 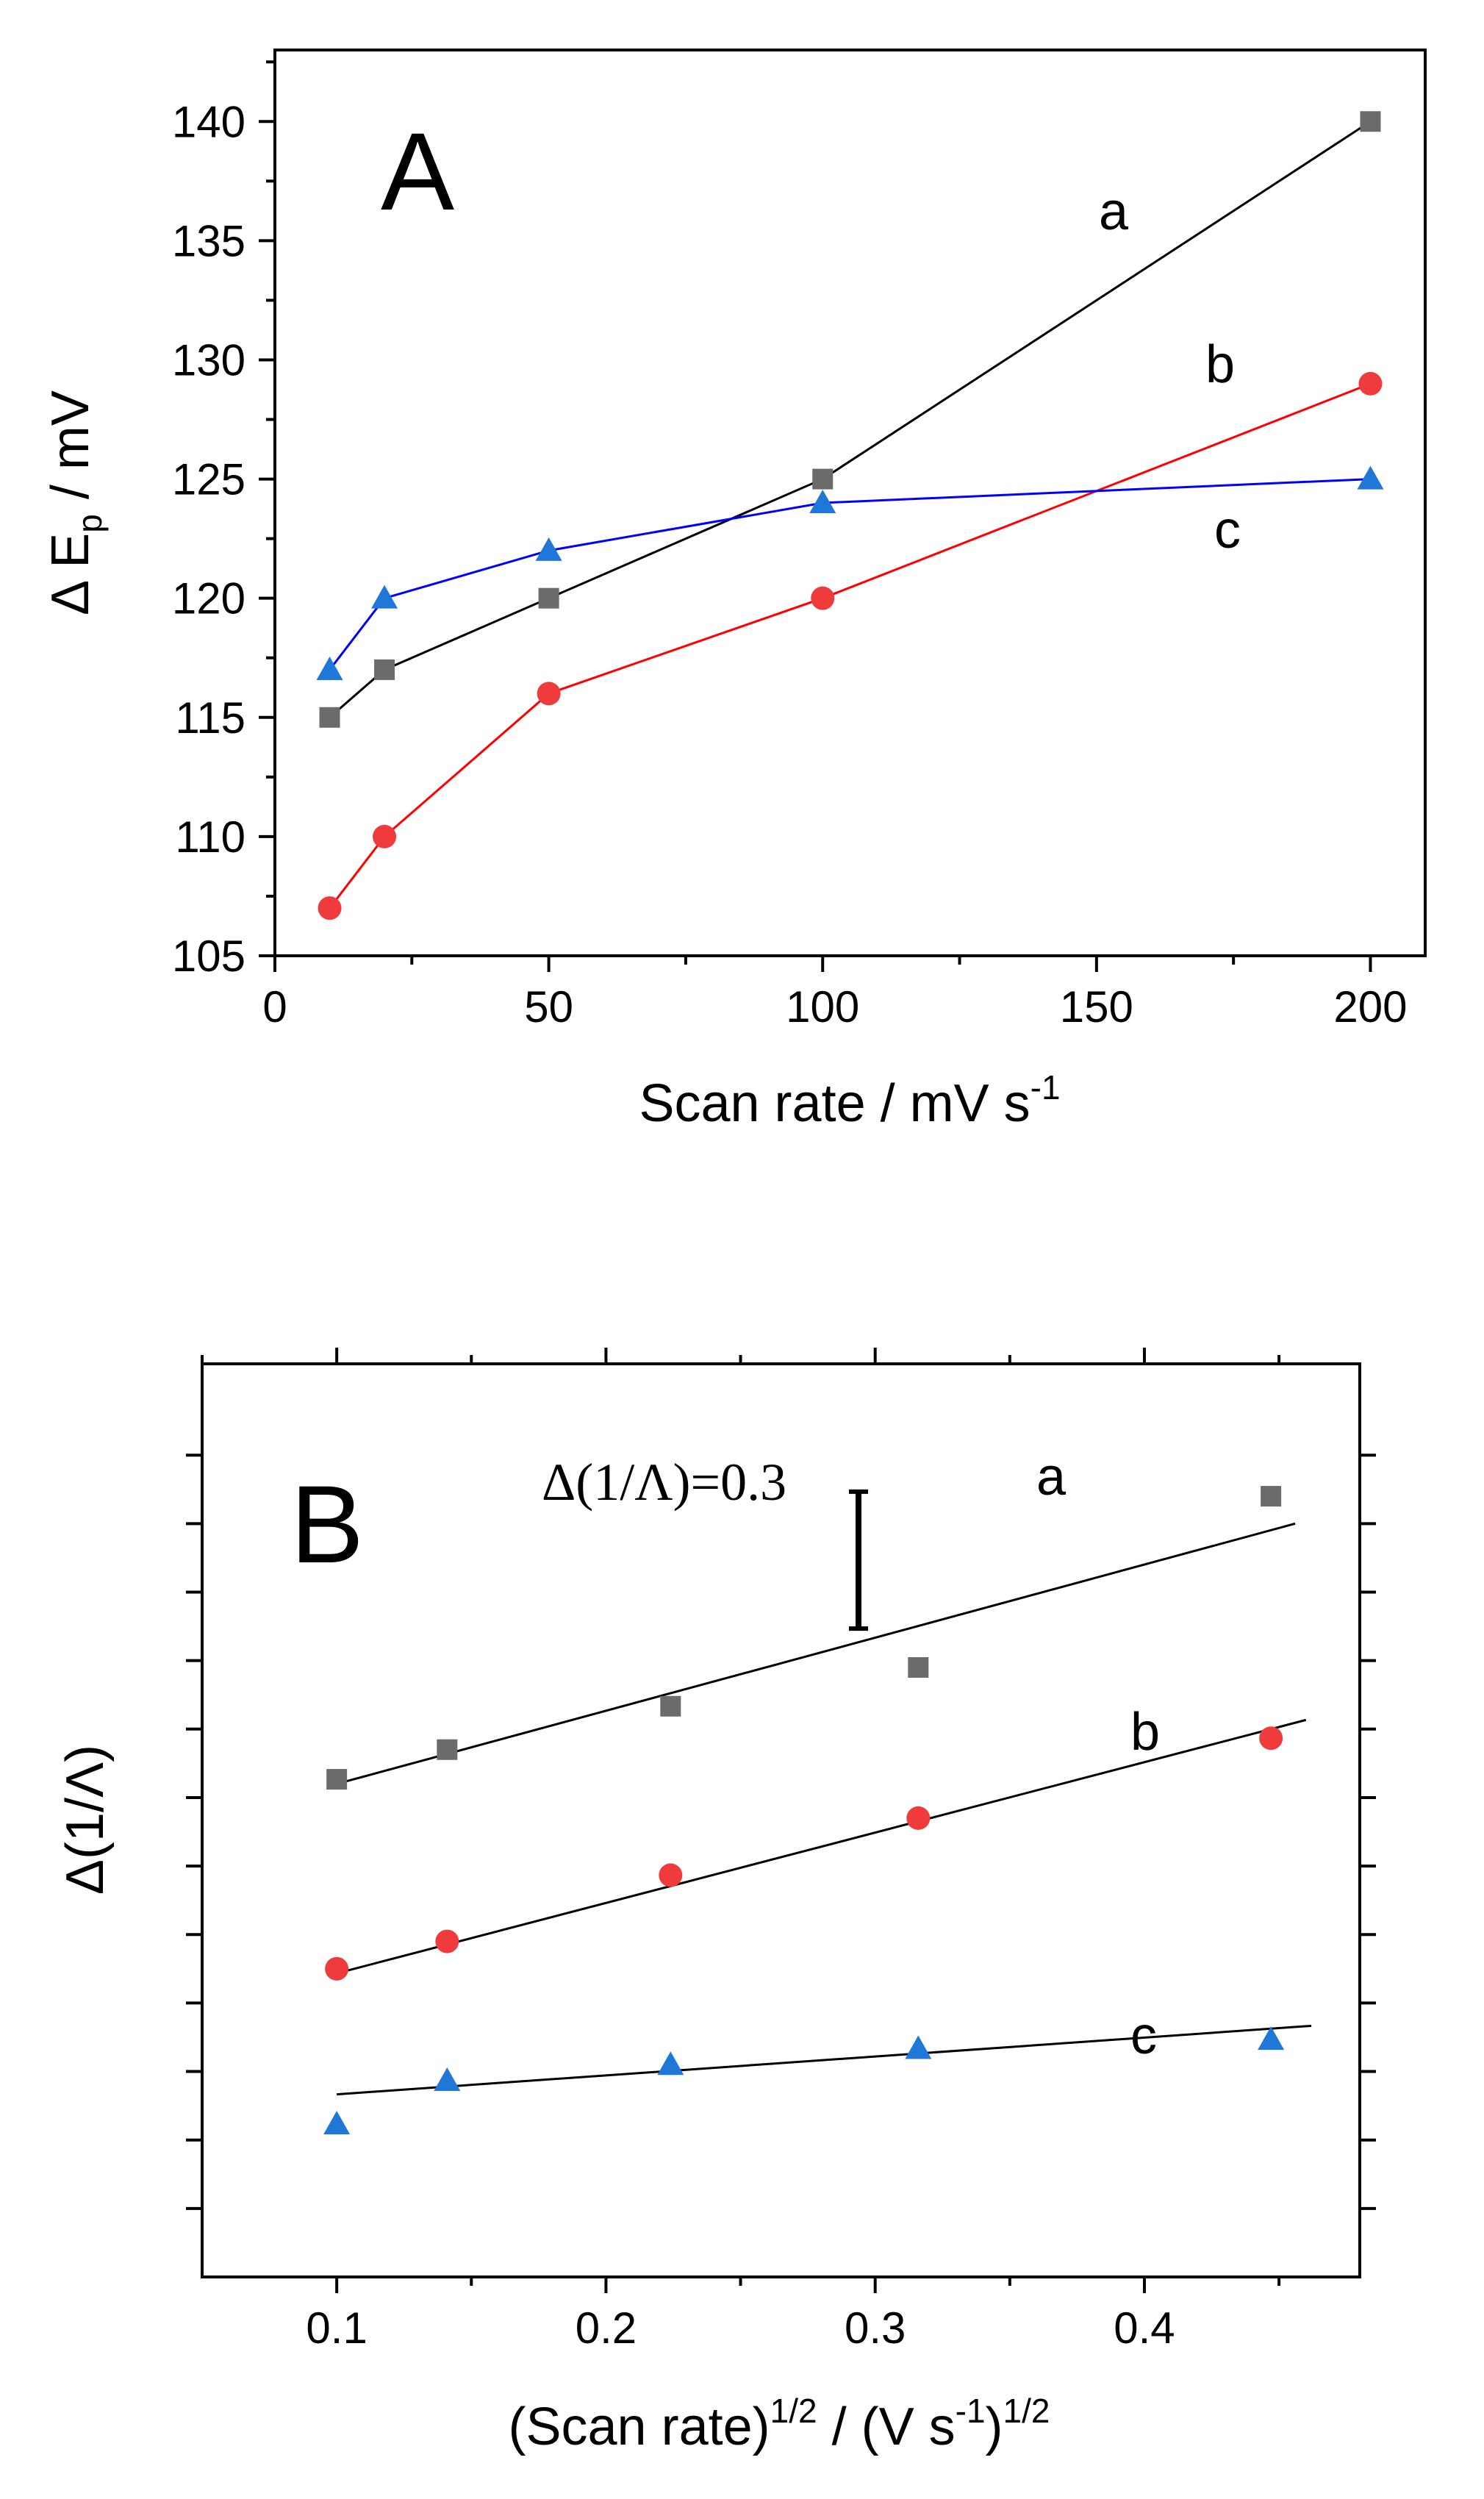 I want to click on y-tick-label-a: 105, so click(x=208, y=956).